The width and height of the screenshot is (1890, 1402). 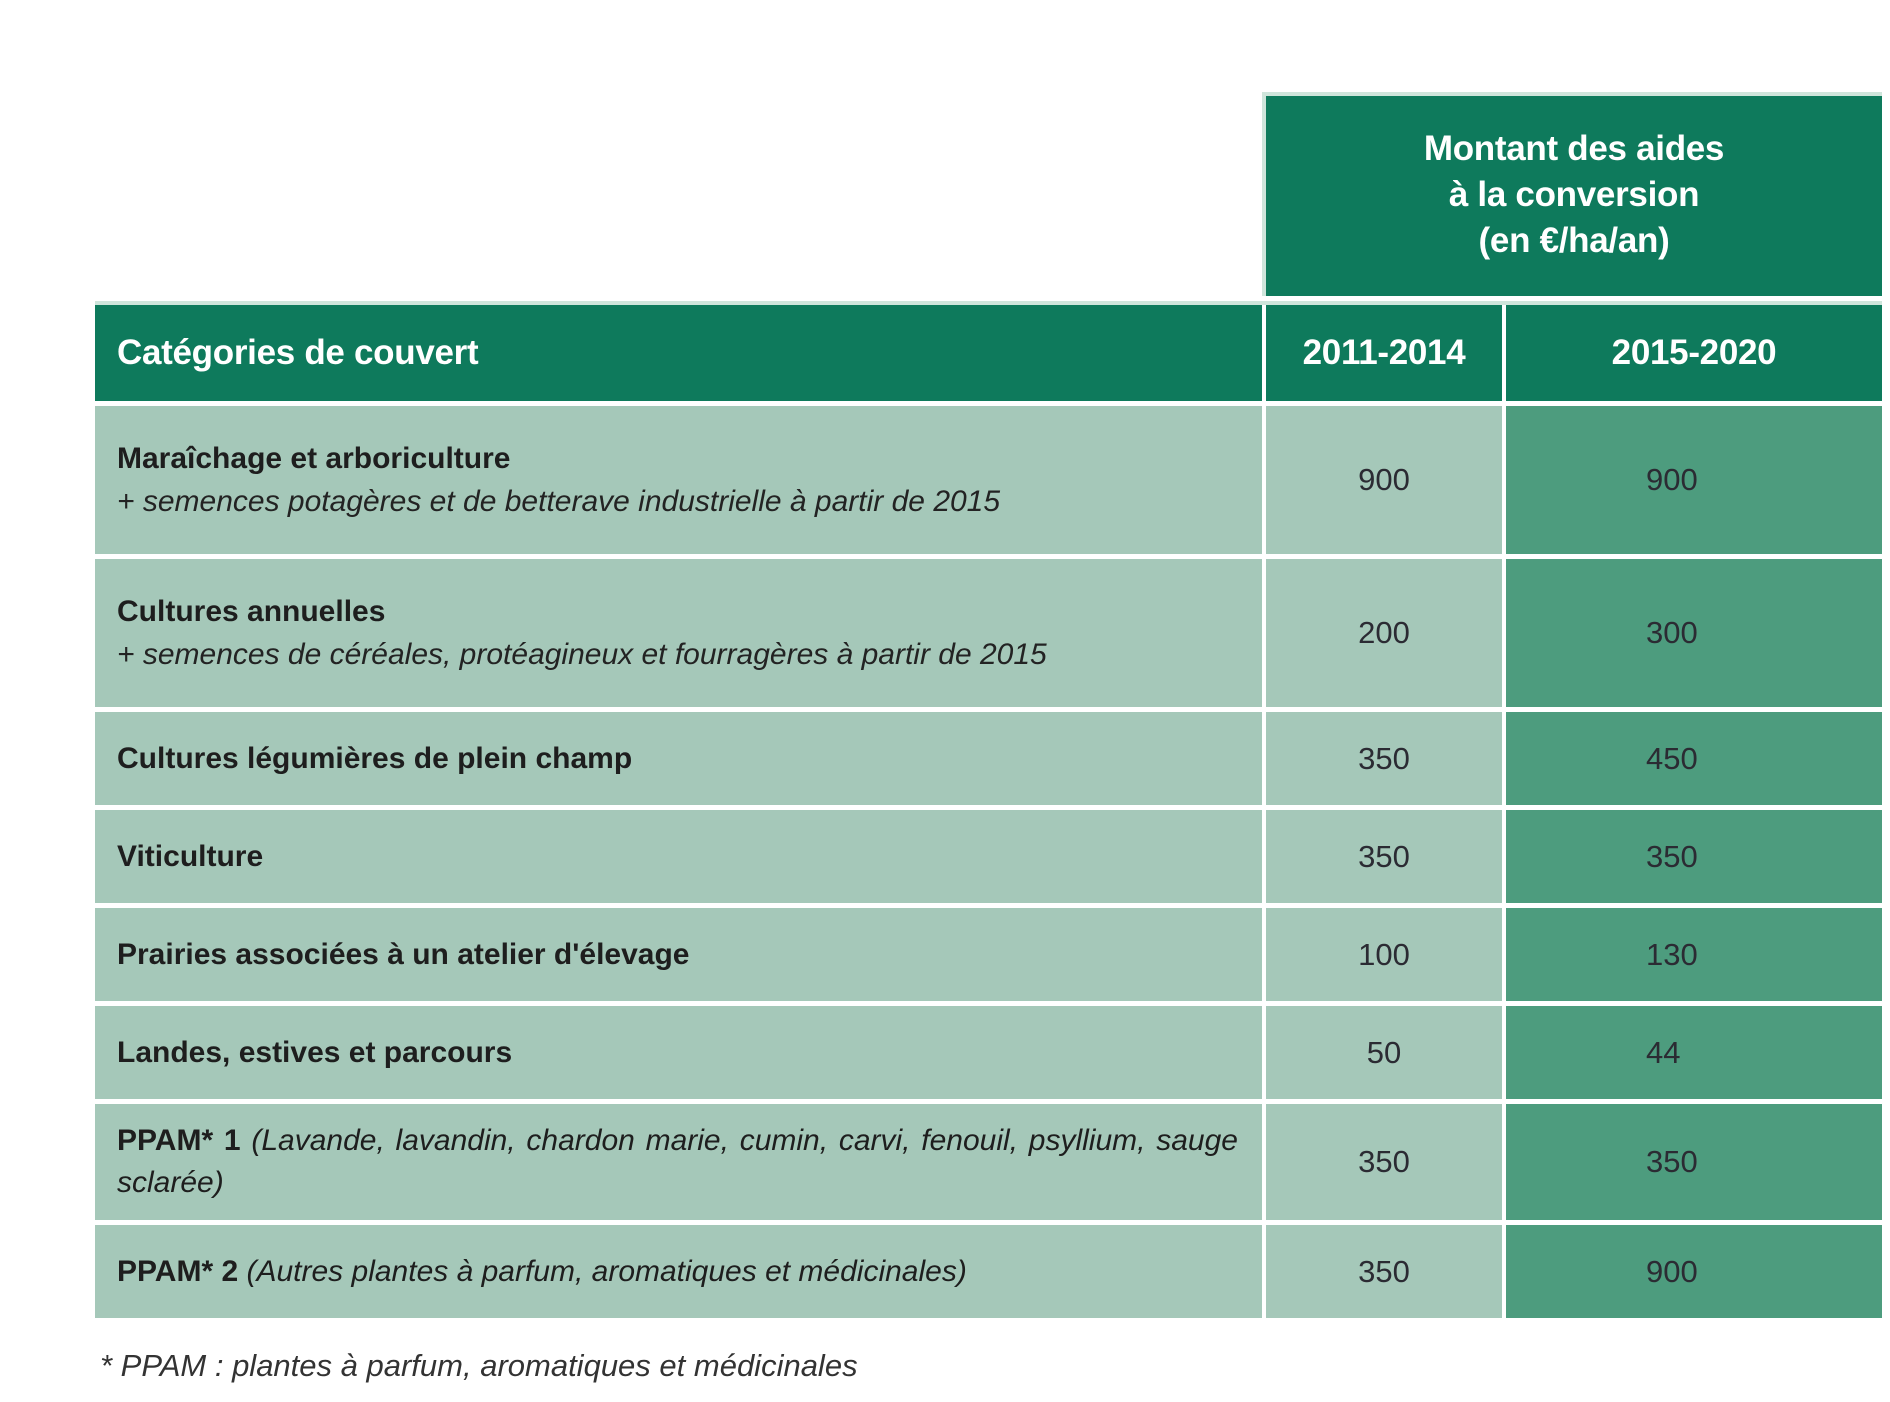 What do you see at coordinates (315, 1052) in the screenshot?
I see `category-title: Landes, estives et parcours` at bounding box center [315, 1052].